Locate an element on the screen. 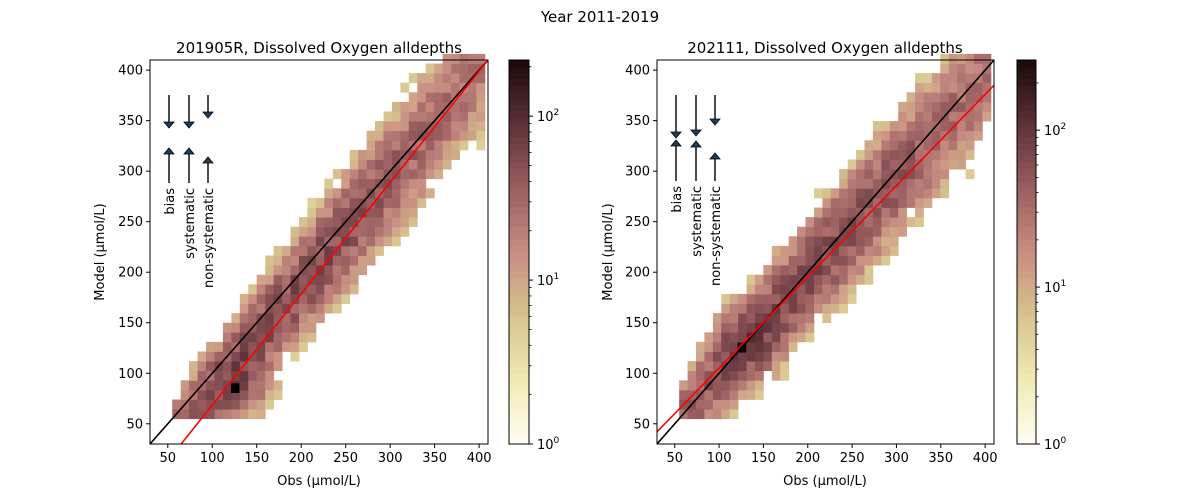 Image resolution: width=1200 pixels, height=500 pixels. arrow-down-head is located at coordinates (676, 135).